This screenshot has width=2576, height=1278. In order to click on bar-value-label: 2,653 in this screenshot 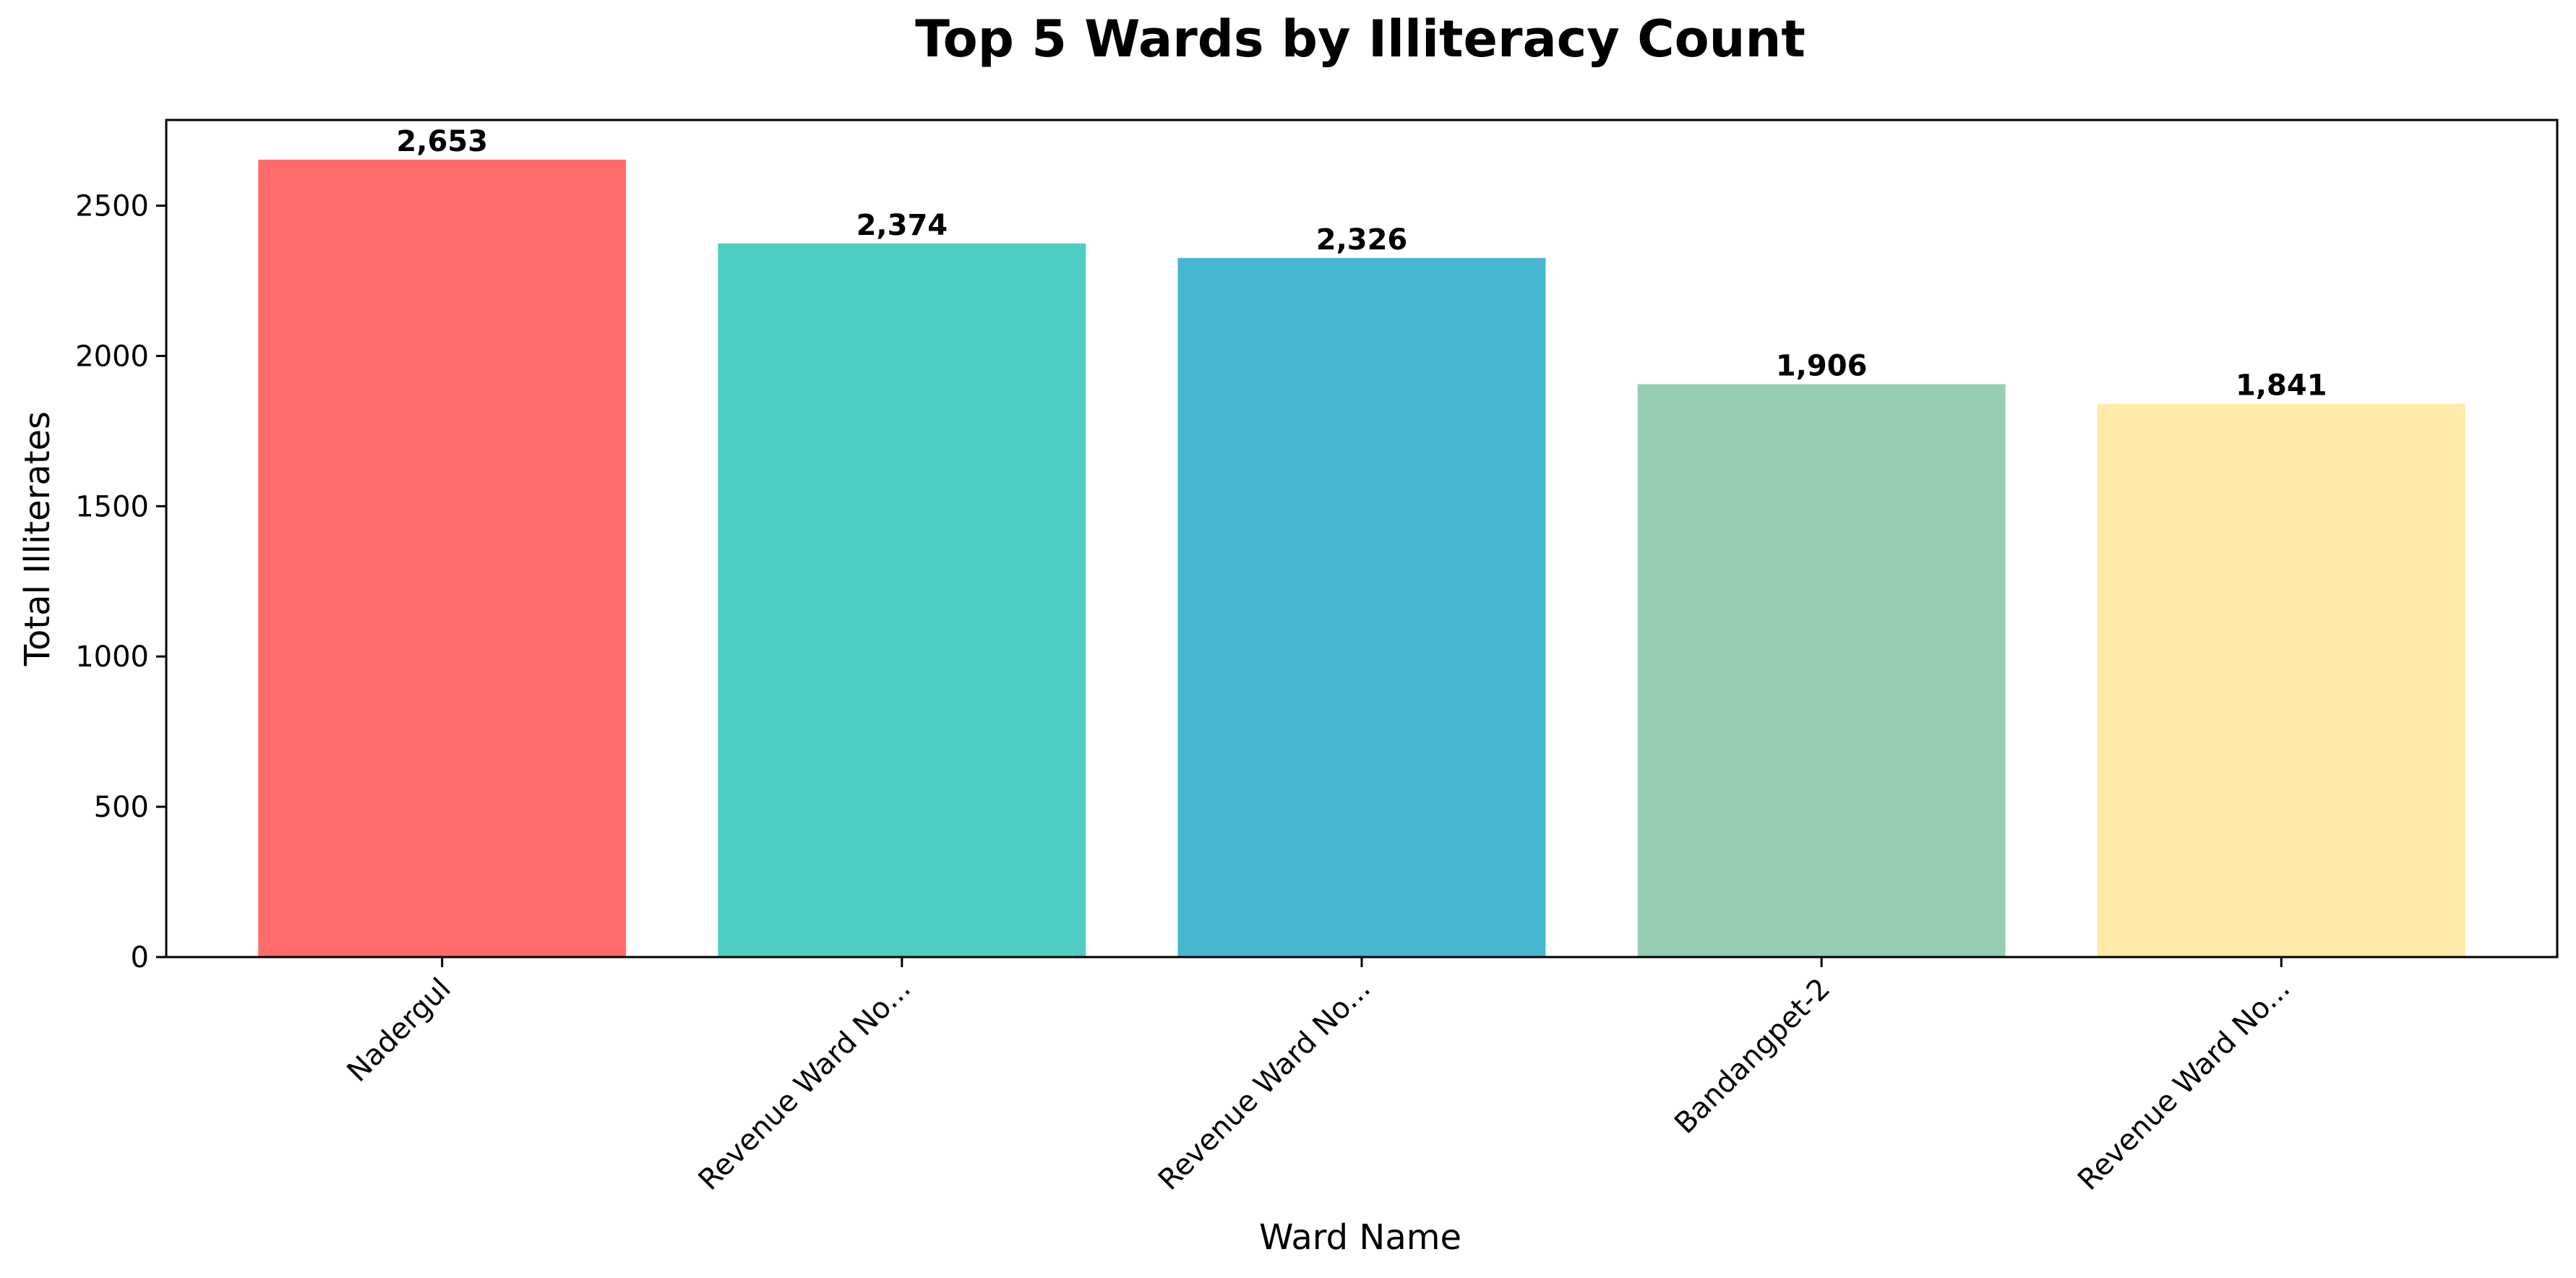, I will do `click(442, 141)`.